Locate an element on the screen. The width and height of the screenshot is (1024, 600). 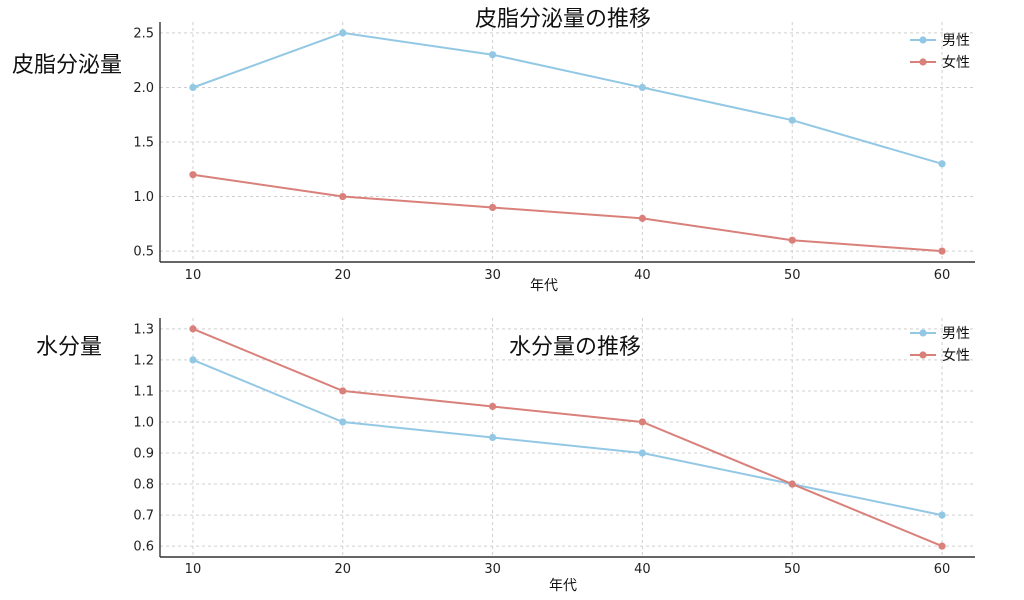
y-tick-label: 0.9 is located at coordinates (143, 454).